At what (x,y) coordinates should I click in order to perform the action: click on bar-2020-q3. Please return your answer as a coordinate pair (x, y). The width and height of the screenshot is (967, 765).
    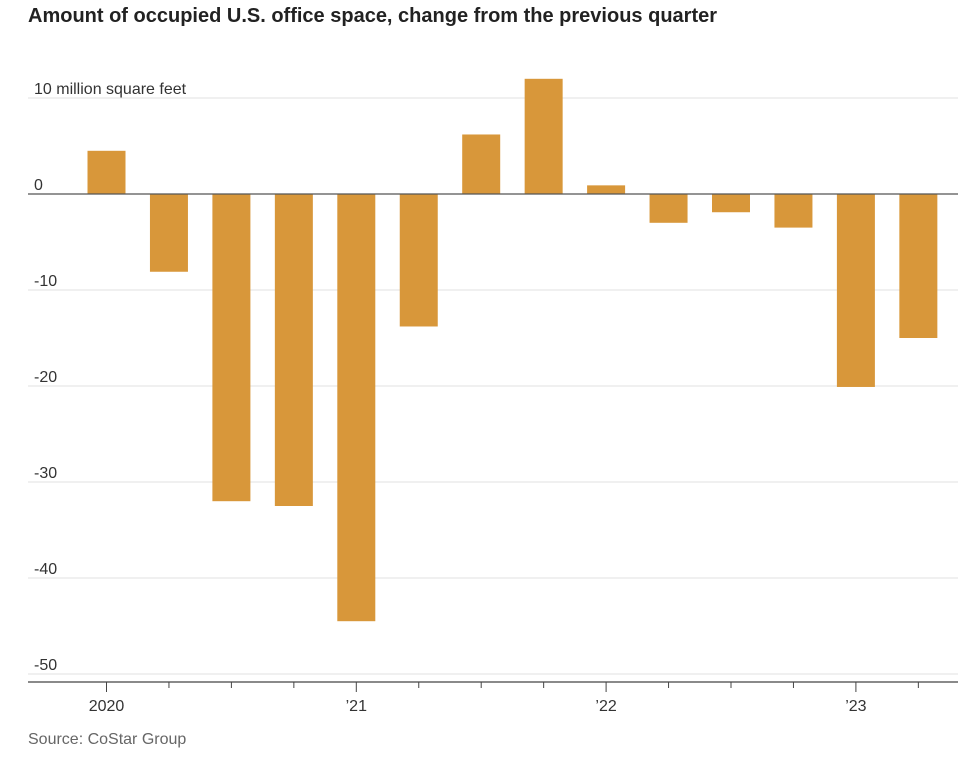
    Looking at the image, I should click on (231, 348).